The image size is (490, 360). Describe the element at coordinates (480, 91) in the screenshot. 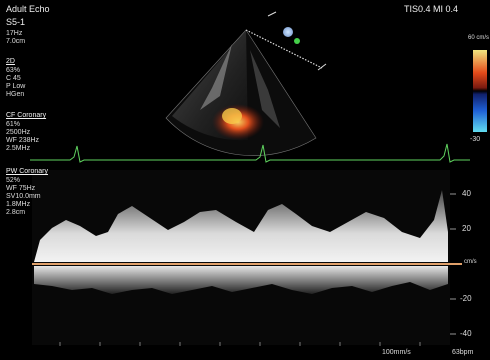

I see `color-velocity-scale` at that location.